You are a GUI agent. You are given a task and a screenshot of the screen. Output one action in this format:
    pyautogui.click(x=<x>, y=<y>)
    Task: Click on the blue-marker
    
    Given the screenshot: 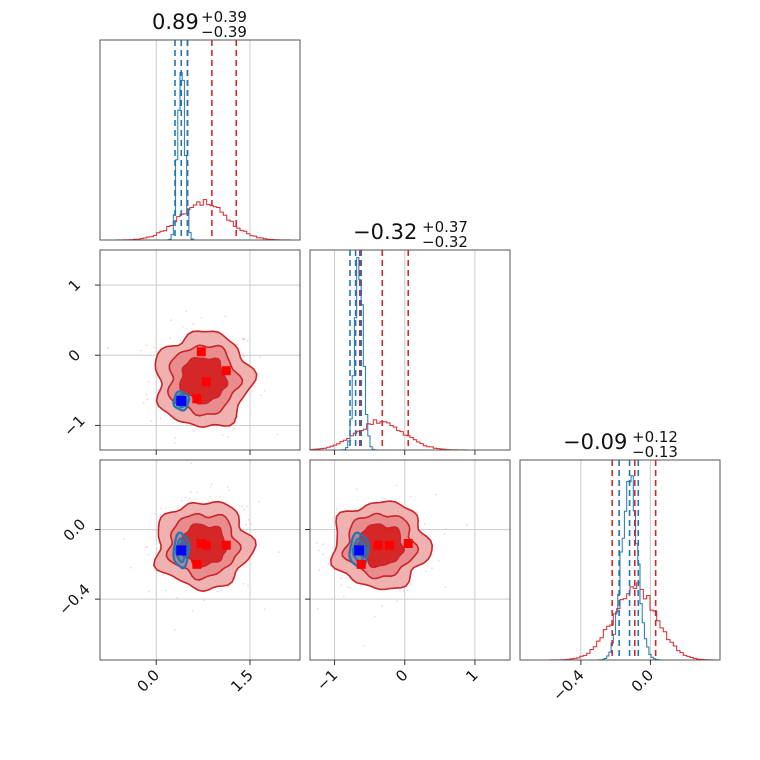 What is the action you would take?
    pyautogui.click(x=359, y=550)
    